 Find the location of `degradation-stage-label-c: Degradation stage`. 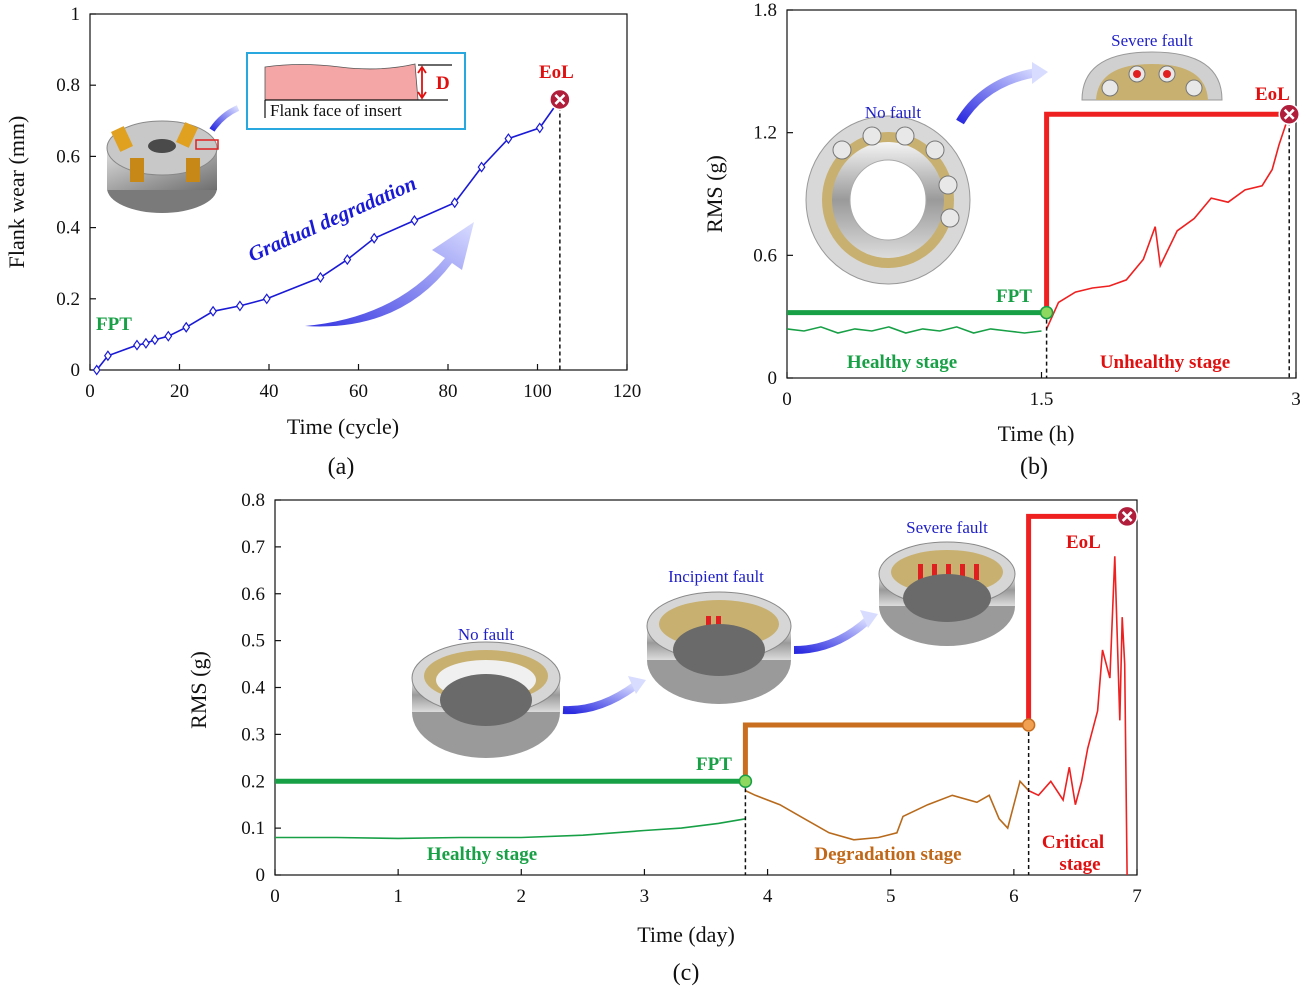

degradation-stage-label-c: Degradation stage is located at coordinates (887, 854).